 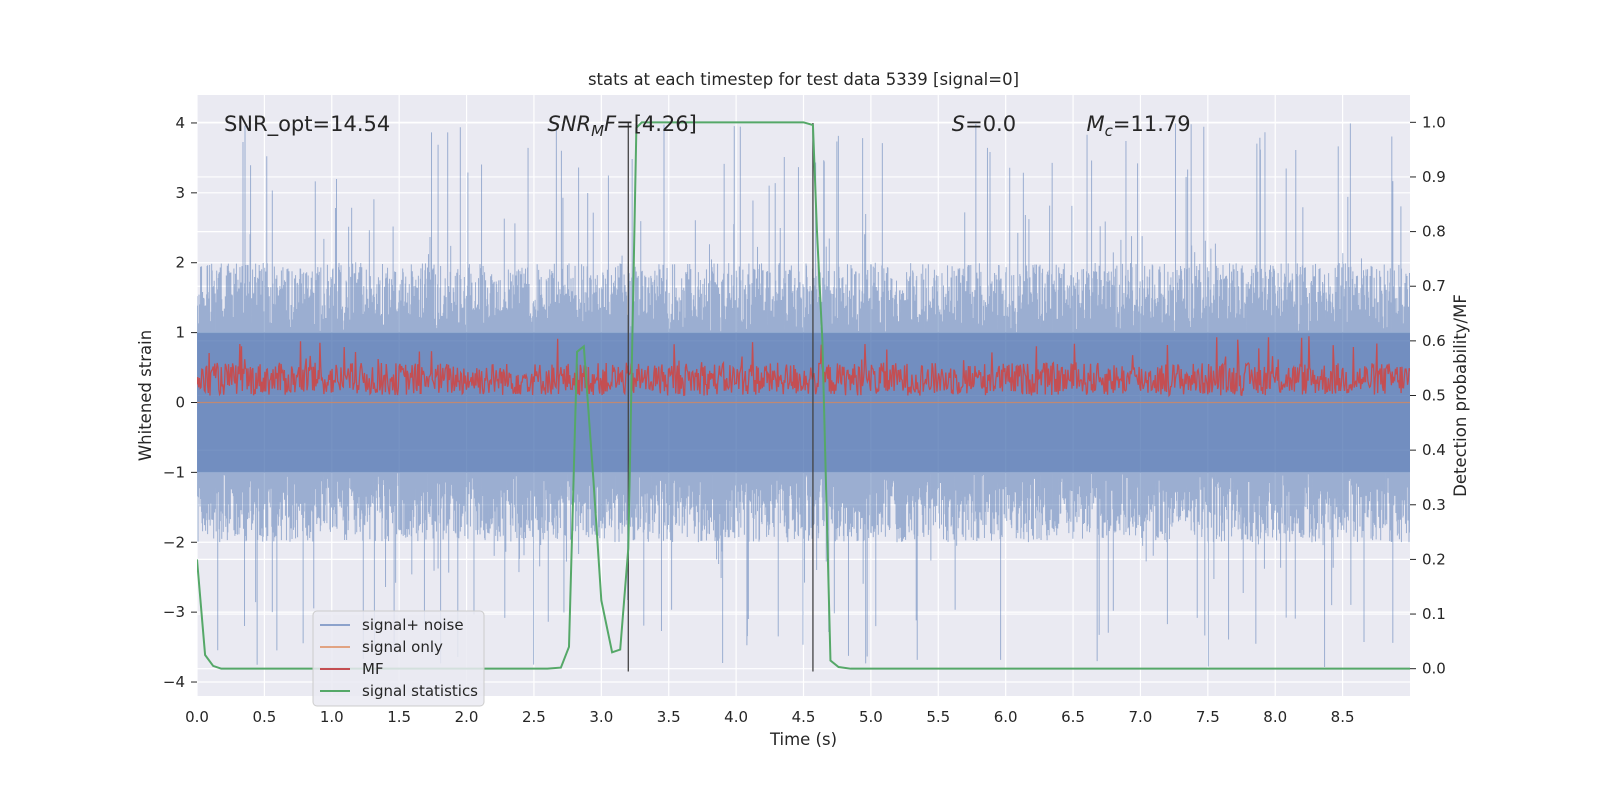 I want to click on y2-axis-label: Detection probability/MF, so click(x=1460, y=395).